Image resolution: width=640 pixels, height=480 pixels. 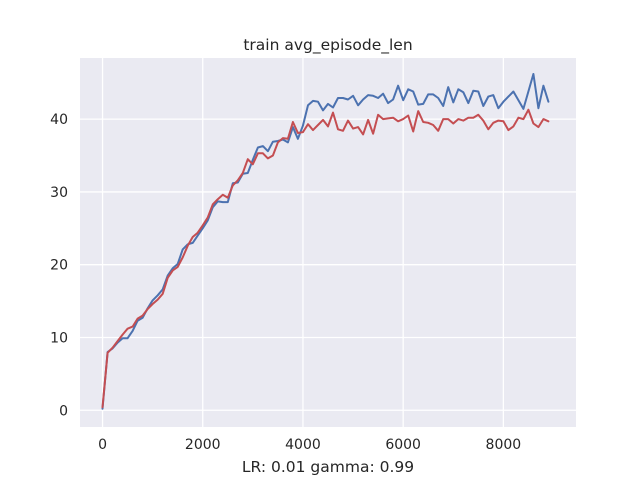 What do you see at coordinates (59, 338) in the screenshot?
I see `y-tick-label: 10` at bounding box center [59, 338].